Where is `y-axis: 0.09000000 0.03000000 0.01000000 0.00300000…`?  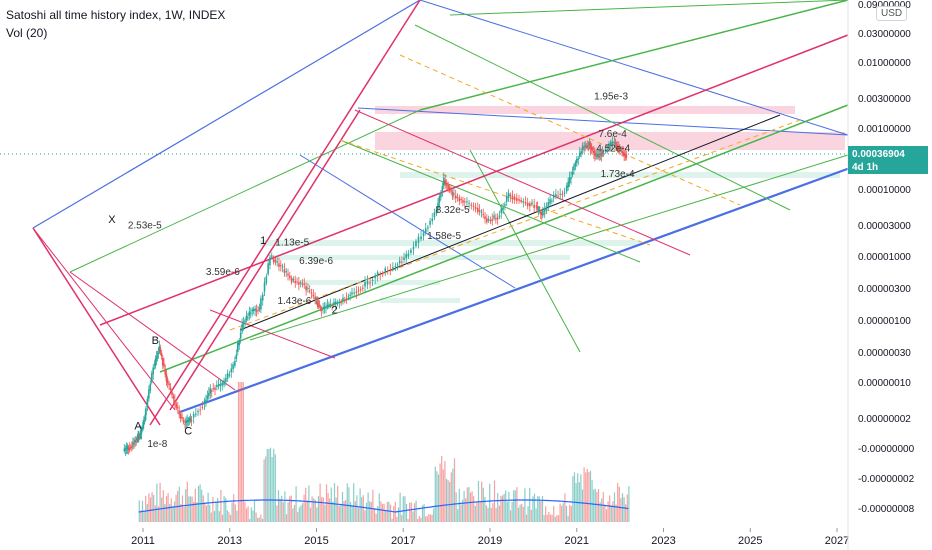
y-axis: 0.09000000 0.03000000 0.01000000 0.00300000… is located at coordinates (881, 275).